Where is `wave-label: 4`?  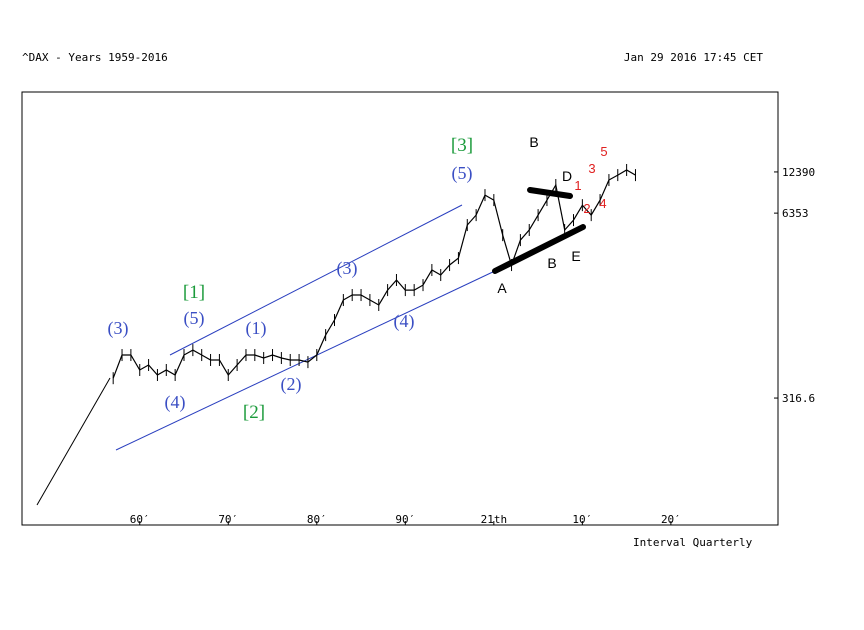 wave-label: 4 is located at coordinates (602, 203).